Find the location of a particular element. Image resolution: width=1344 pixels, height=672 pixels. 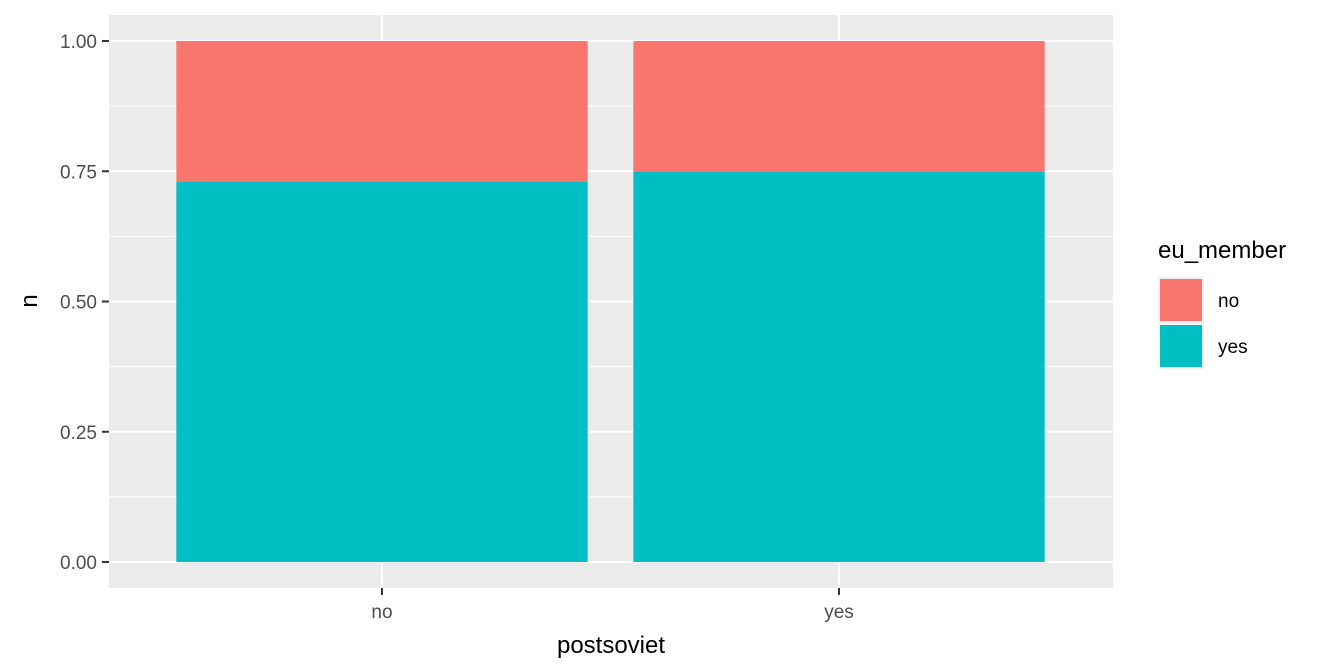

x-axis: no yes is located at coordinates (612, 605).